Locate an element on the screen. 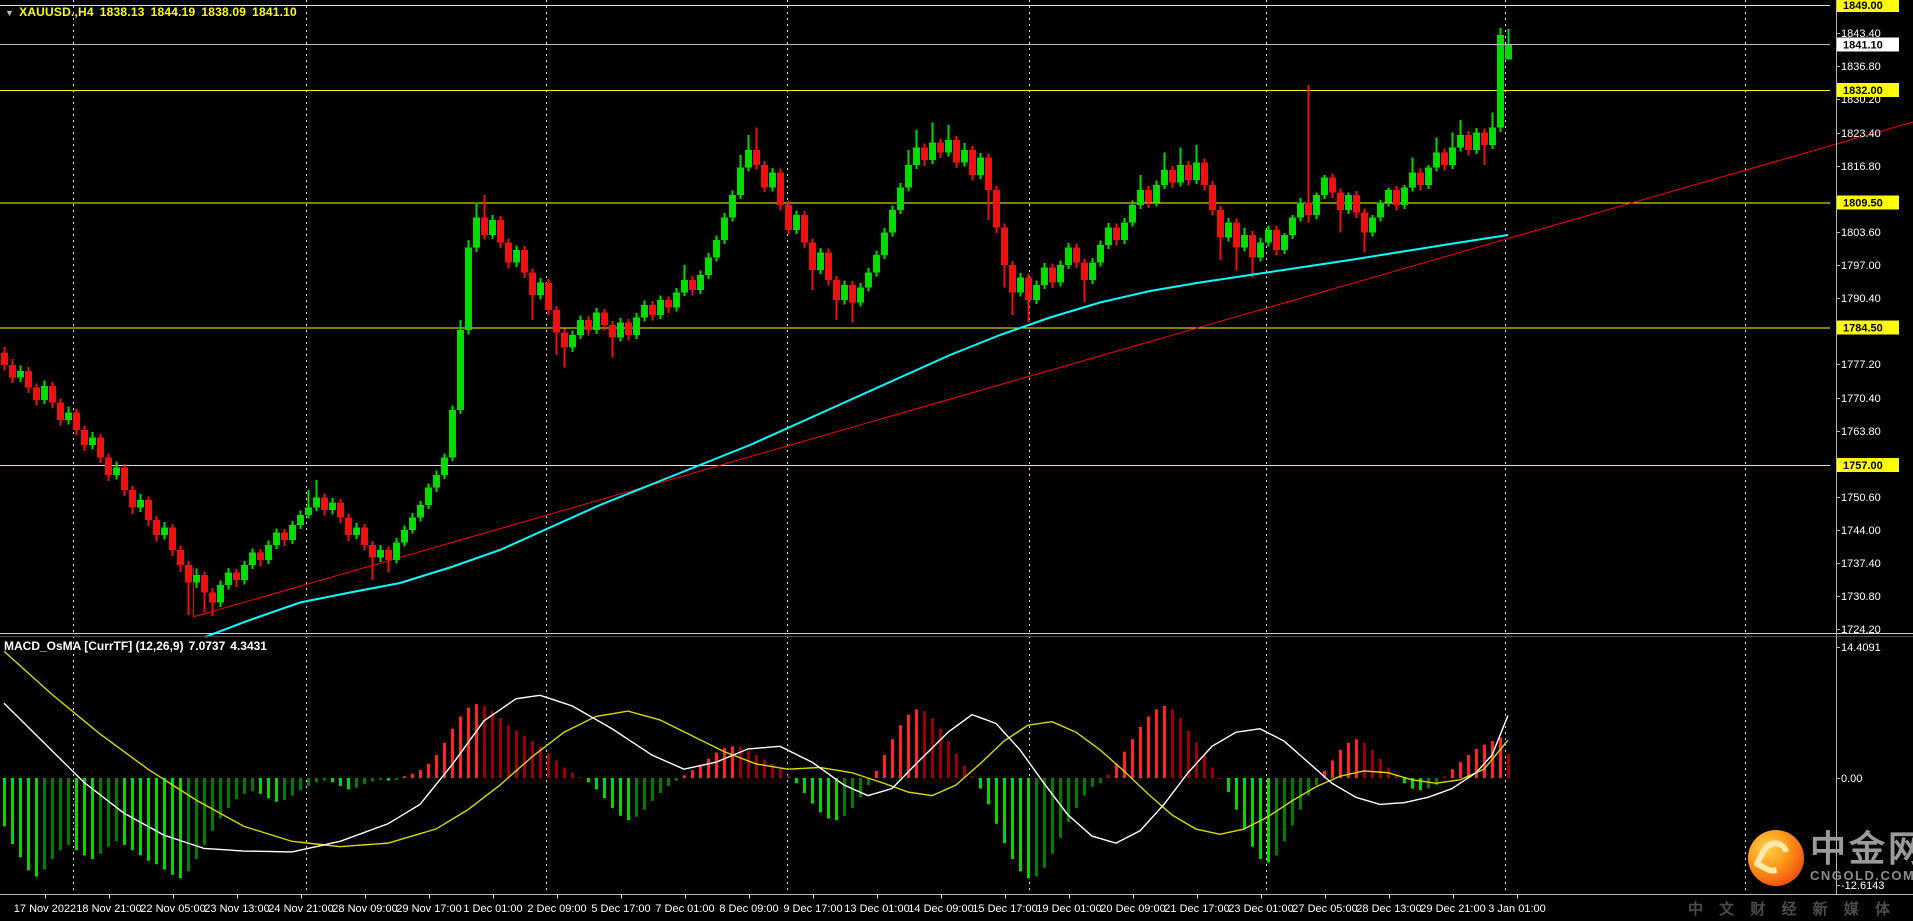  time-tick-label: 7 Dec 01:00 is located at coordinates (684, 909).